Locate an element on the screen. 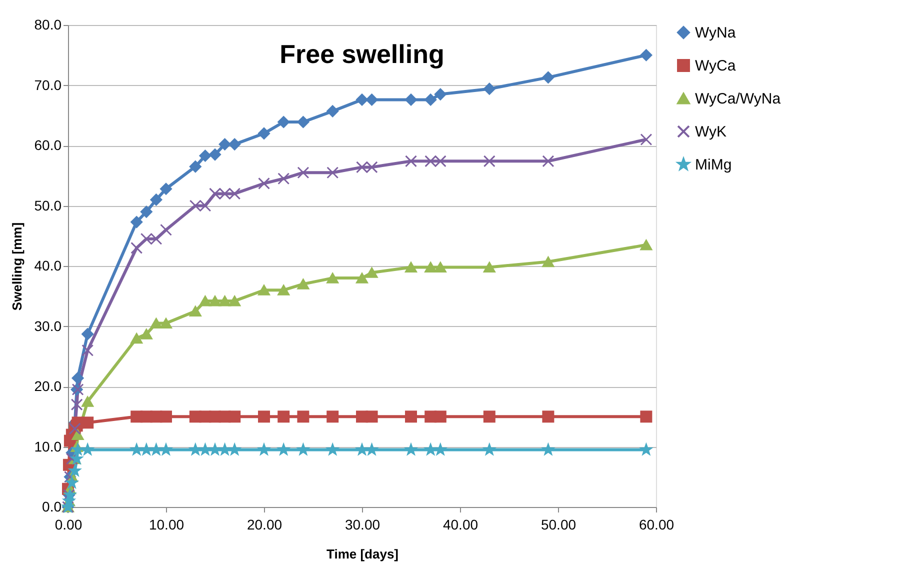 The image size is (898, 585). y-tick-label: 50.0 is located at coordinates (48, 205).